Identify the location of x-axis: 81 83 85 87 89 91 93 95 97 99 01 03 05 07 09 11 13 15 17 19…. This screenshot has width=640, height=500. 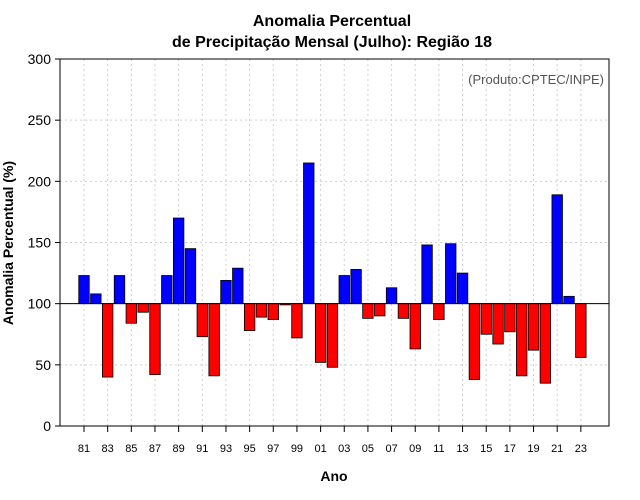
(332, 440).